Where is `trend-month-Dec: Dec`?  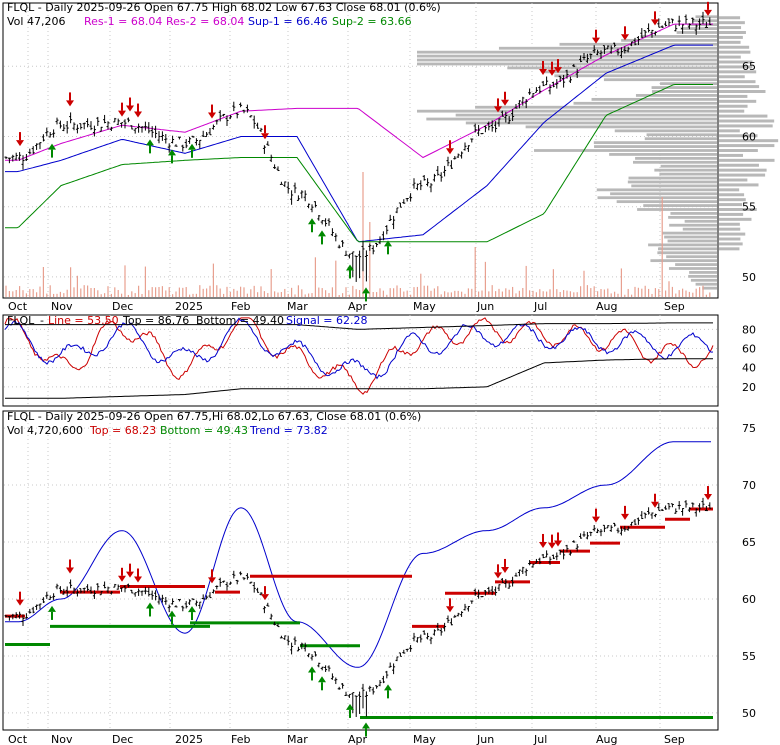 trend-month-Dec: Dec is located at coordinates (122, 739).